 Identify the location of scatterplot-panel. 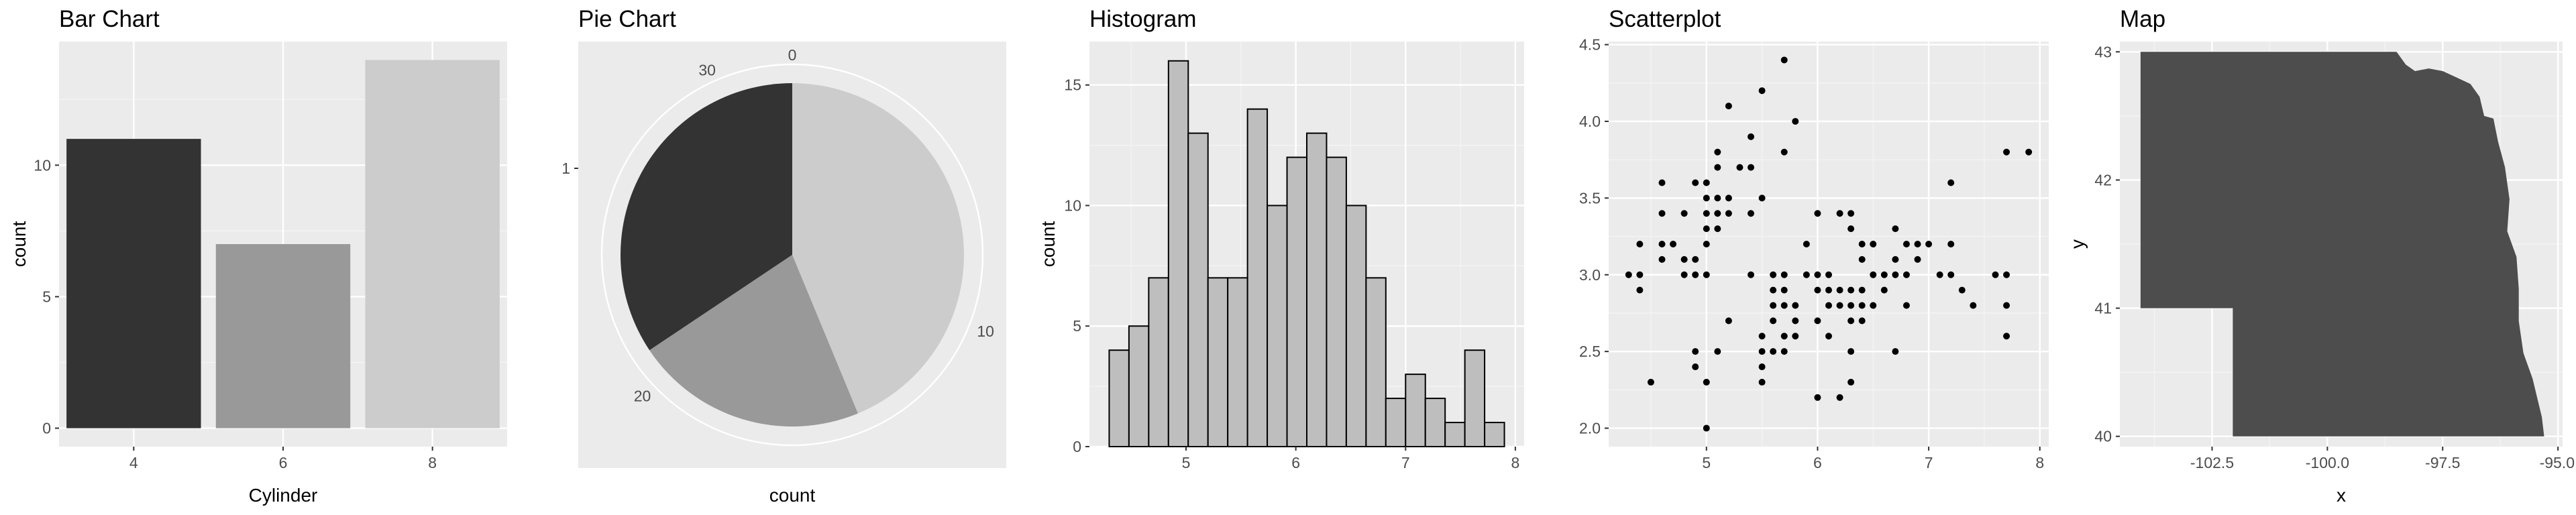
(1829, 244).